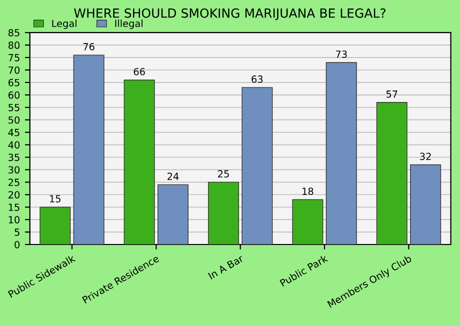 This screenshot has width=460, height=326. What do you see at coordinates (55, 198) in the screenshot?
I see `data-label: 15` at bounding box center [55, 198].